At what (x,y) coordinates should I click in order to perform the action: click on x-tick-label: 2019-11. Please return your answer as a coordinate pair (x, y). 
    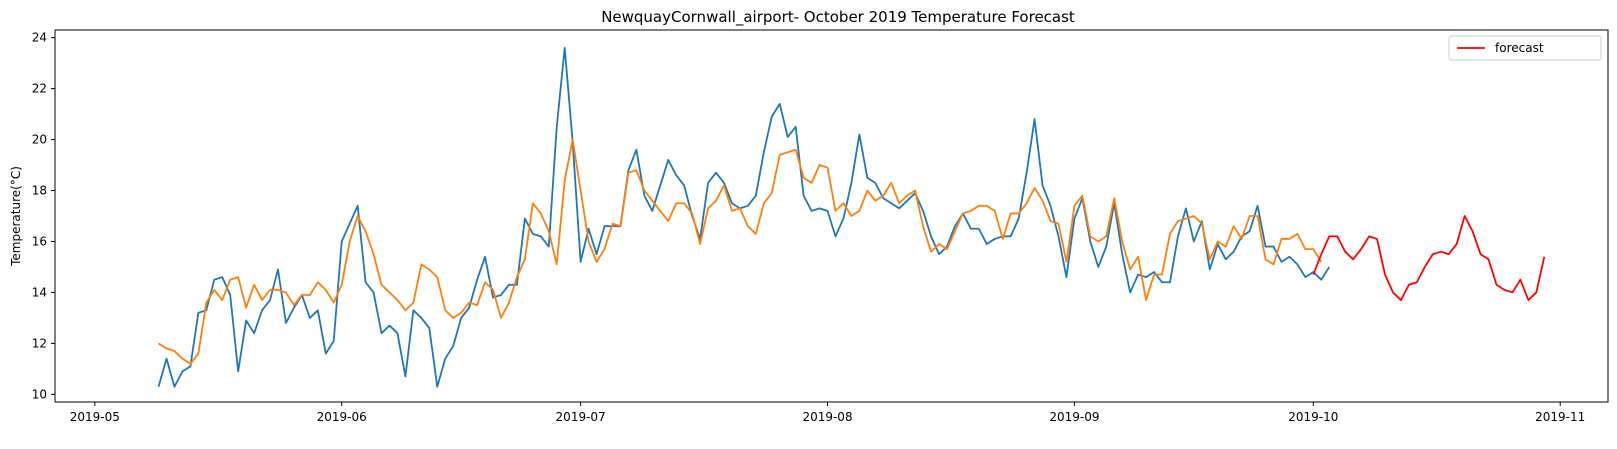
    Looking at the image, I should click on (1560, 417).